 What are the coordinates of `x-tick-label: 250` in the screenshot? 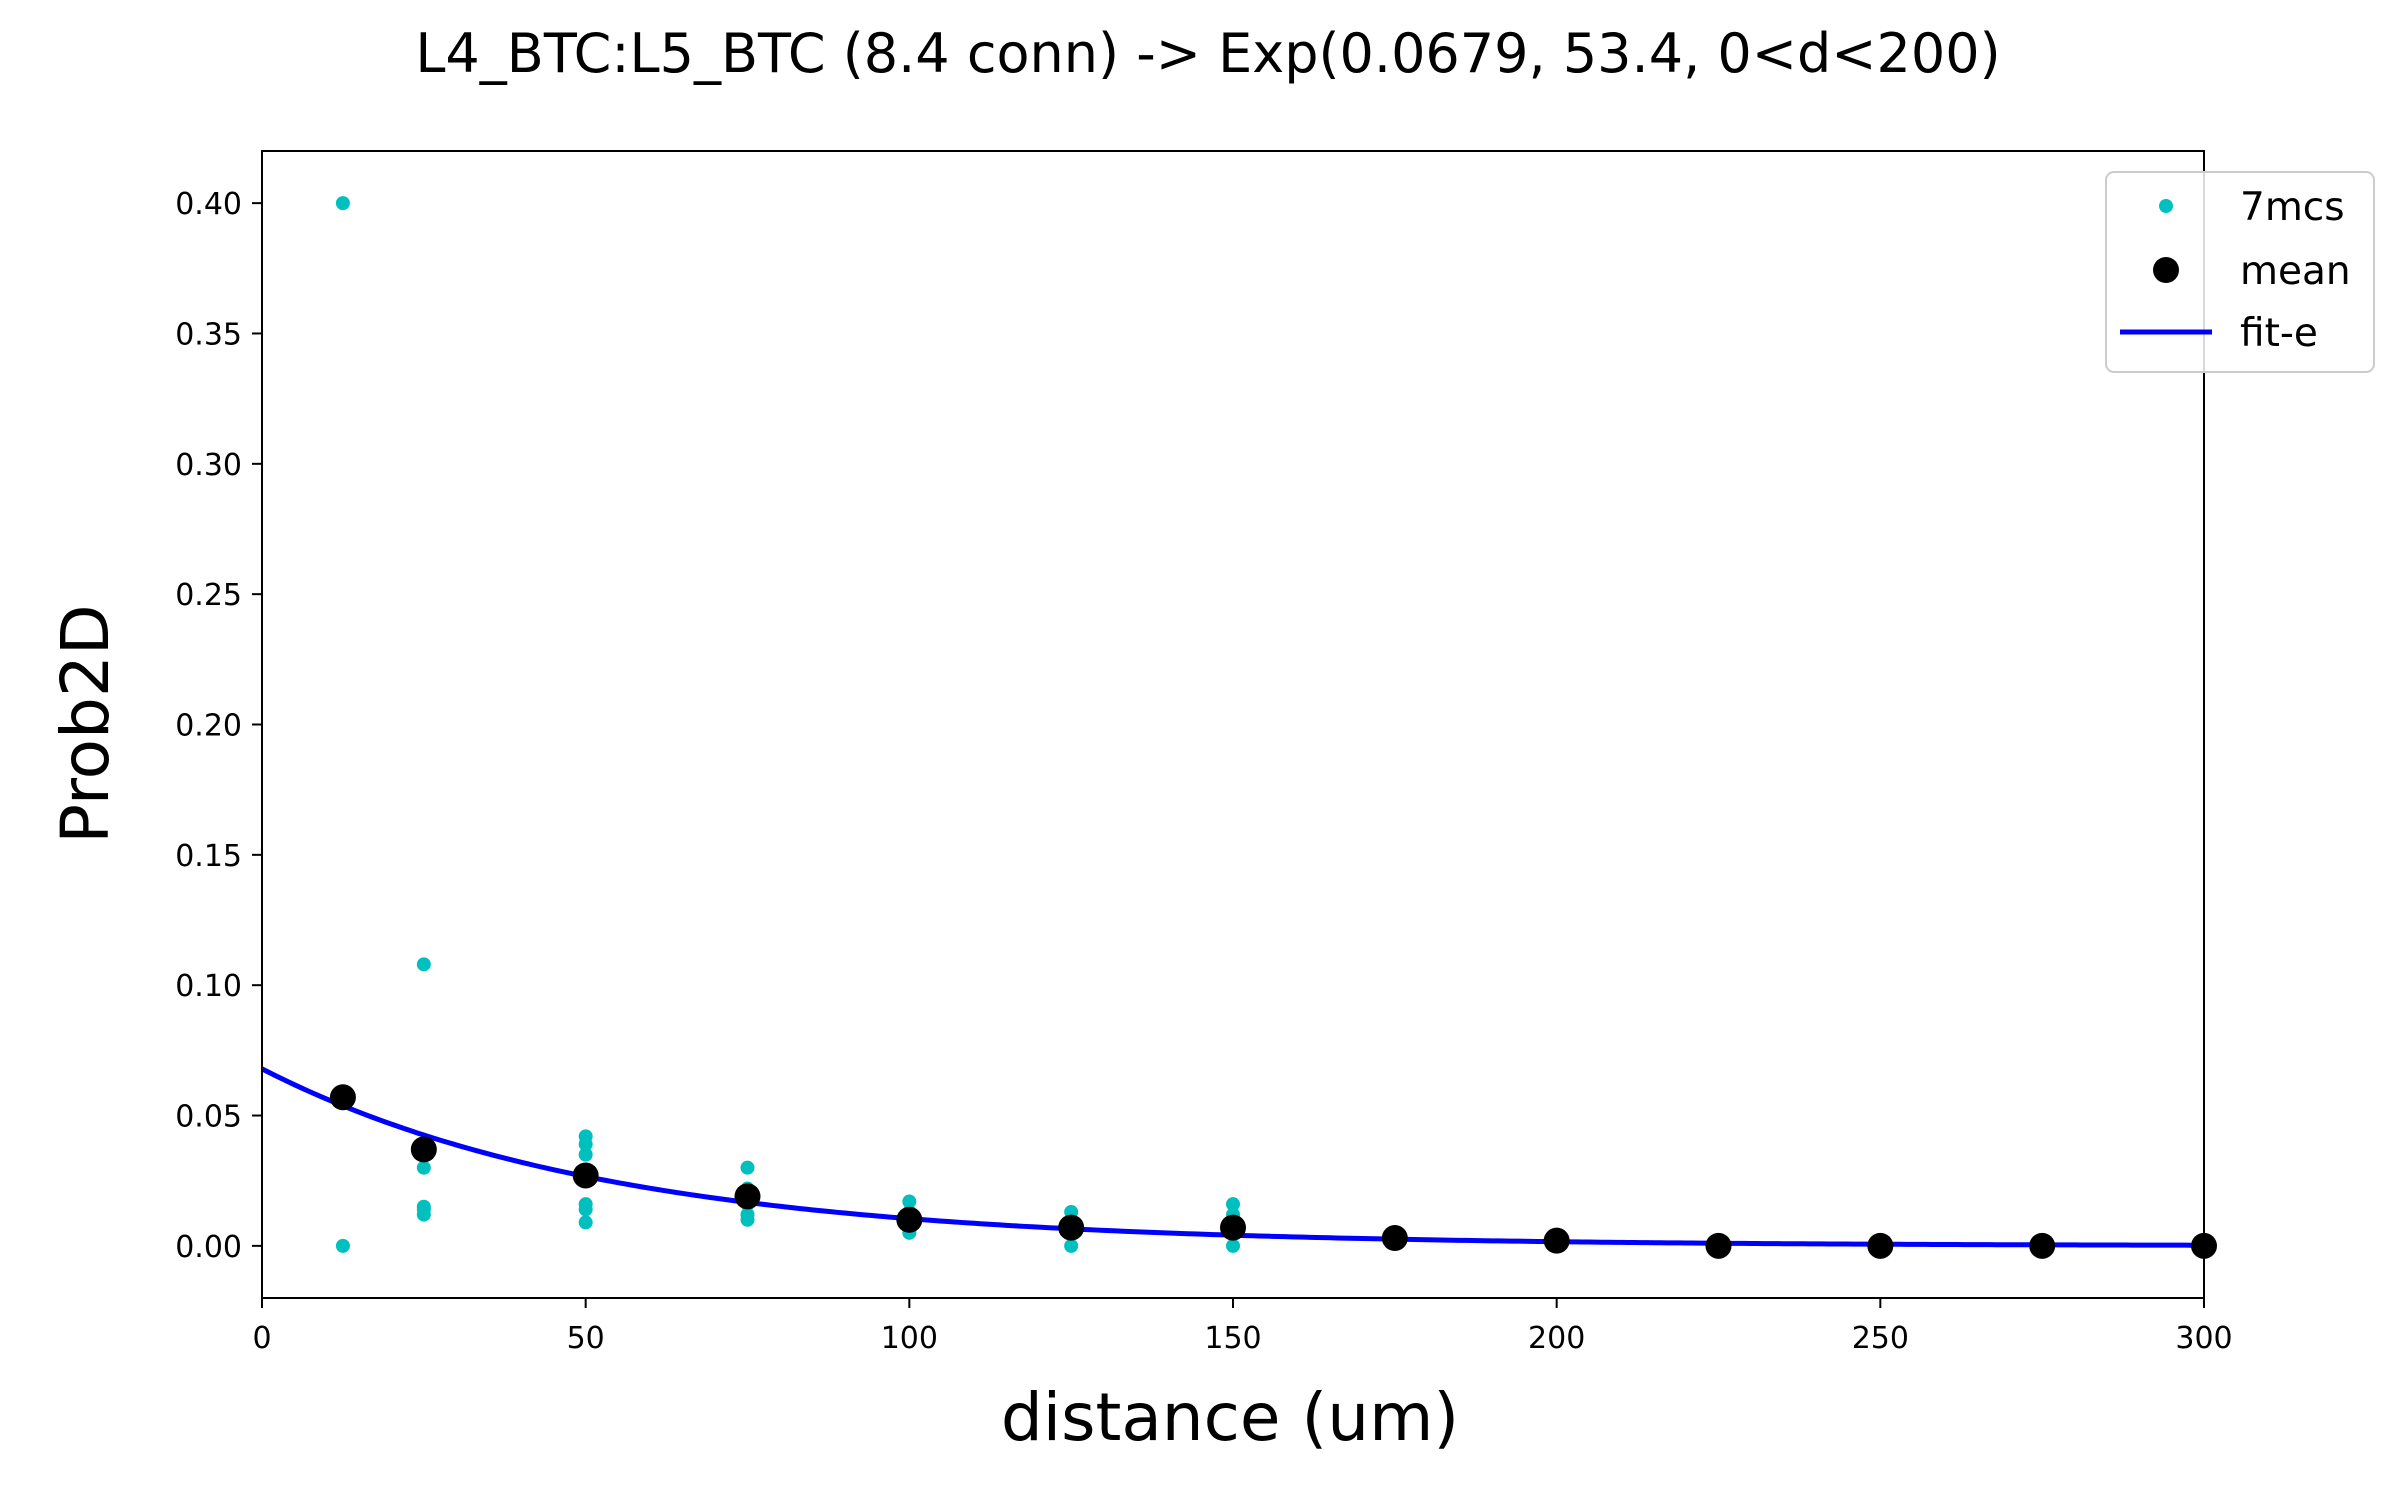 It's located at (1880, 1338).